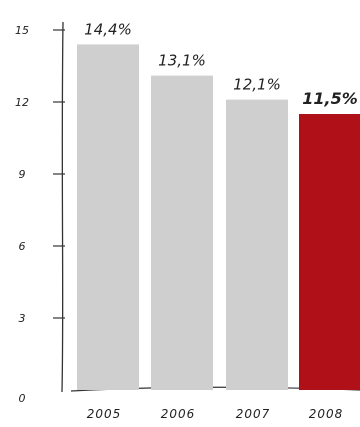  Describe the element at coordinates (108, 29) in the screenshot. I see `data-label: 14,4%` at that location.